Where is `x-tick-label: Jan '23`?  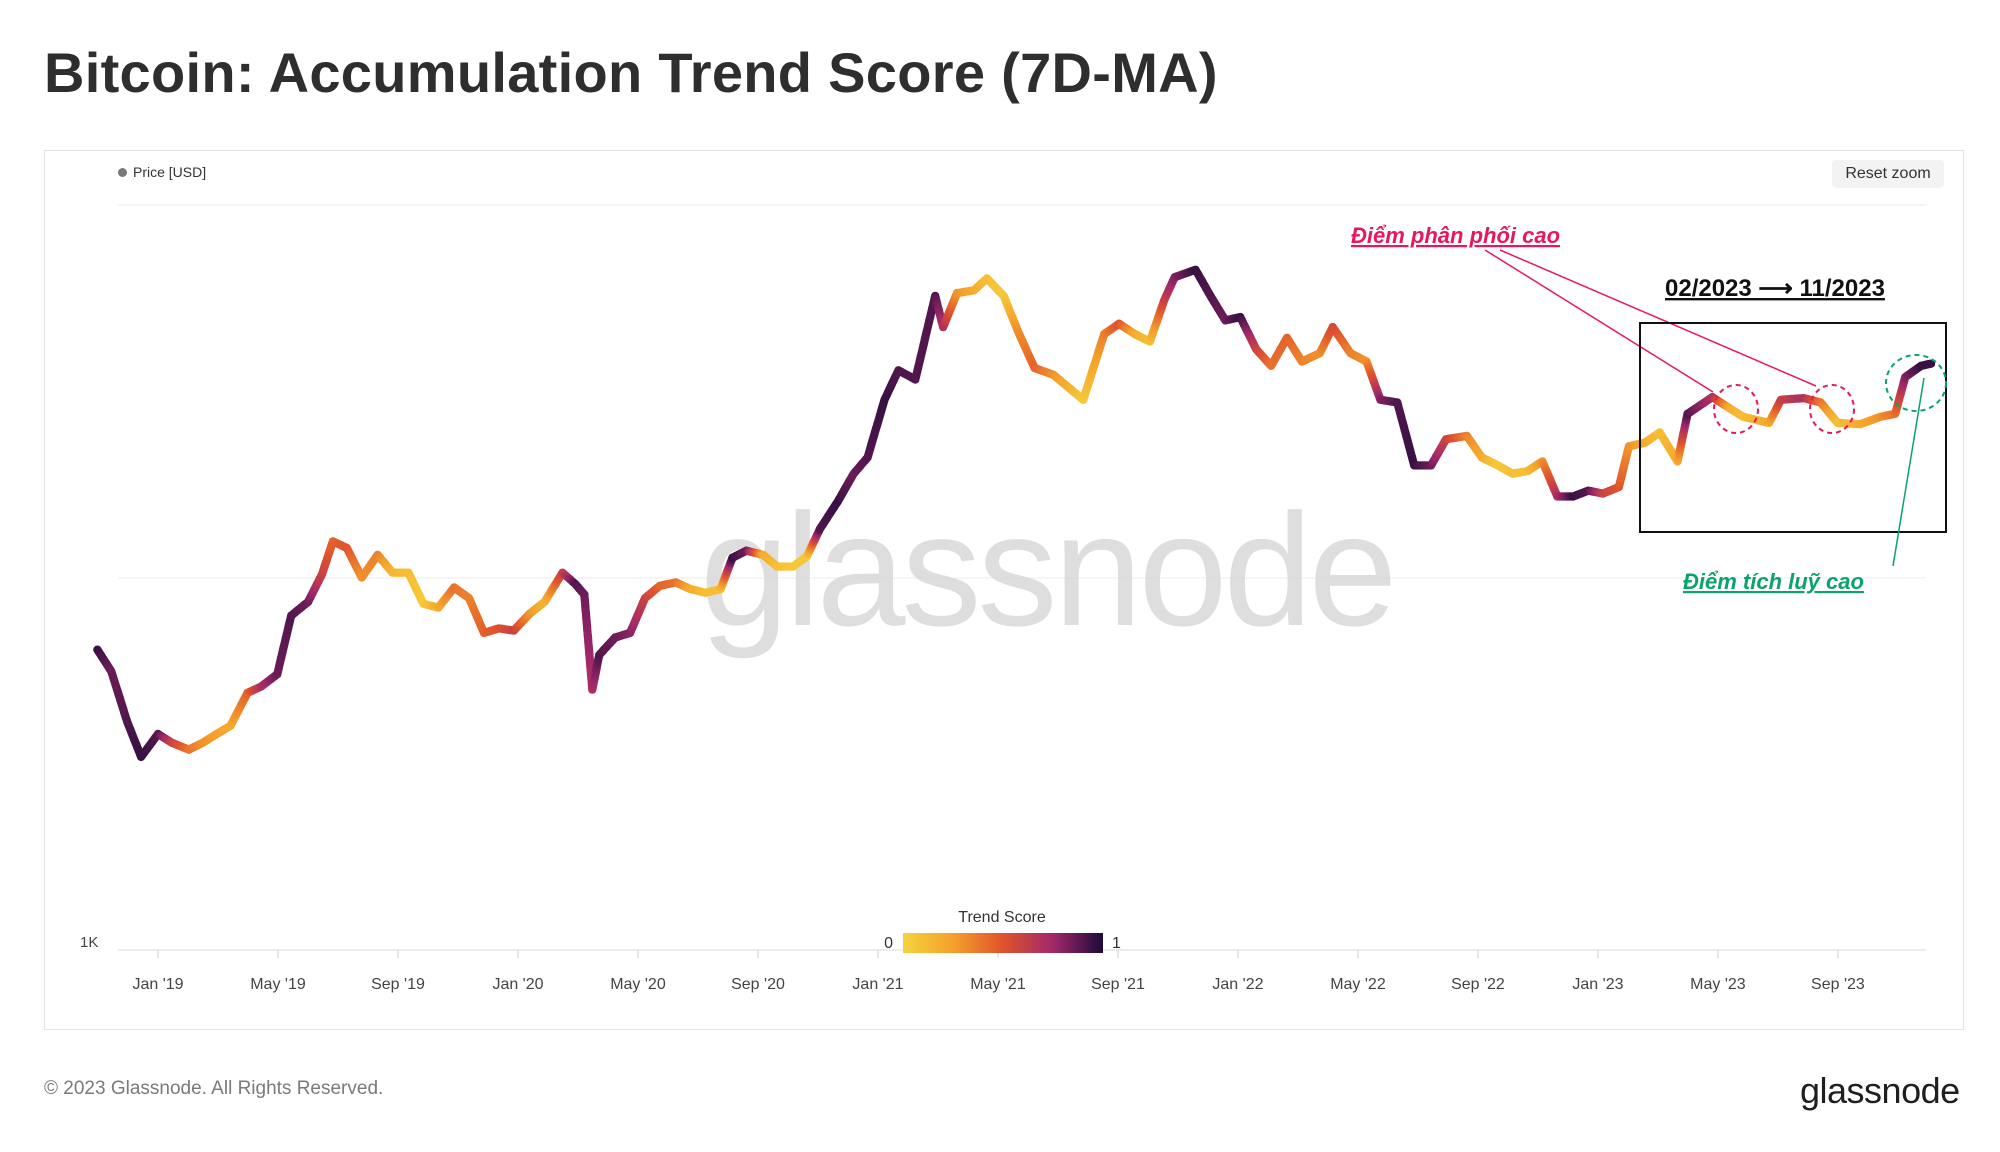
x-tick-label: Jan '23 is located at coordinates (1597, 984).